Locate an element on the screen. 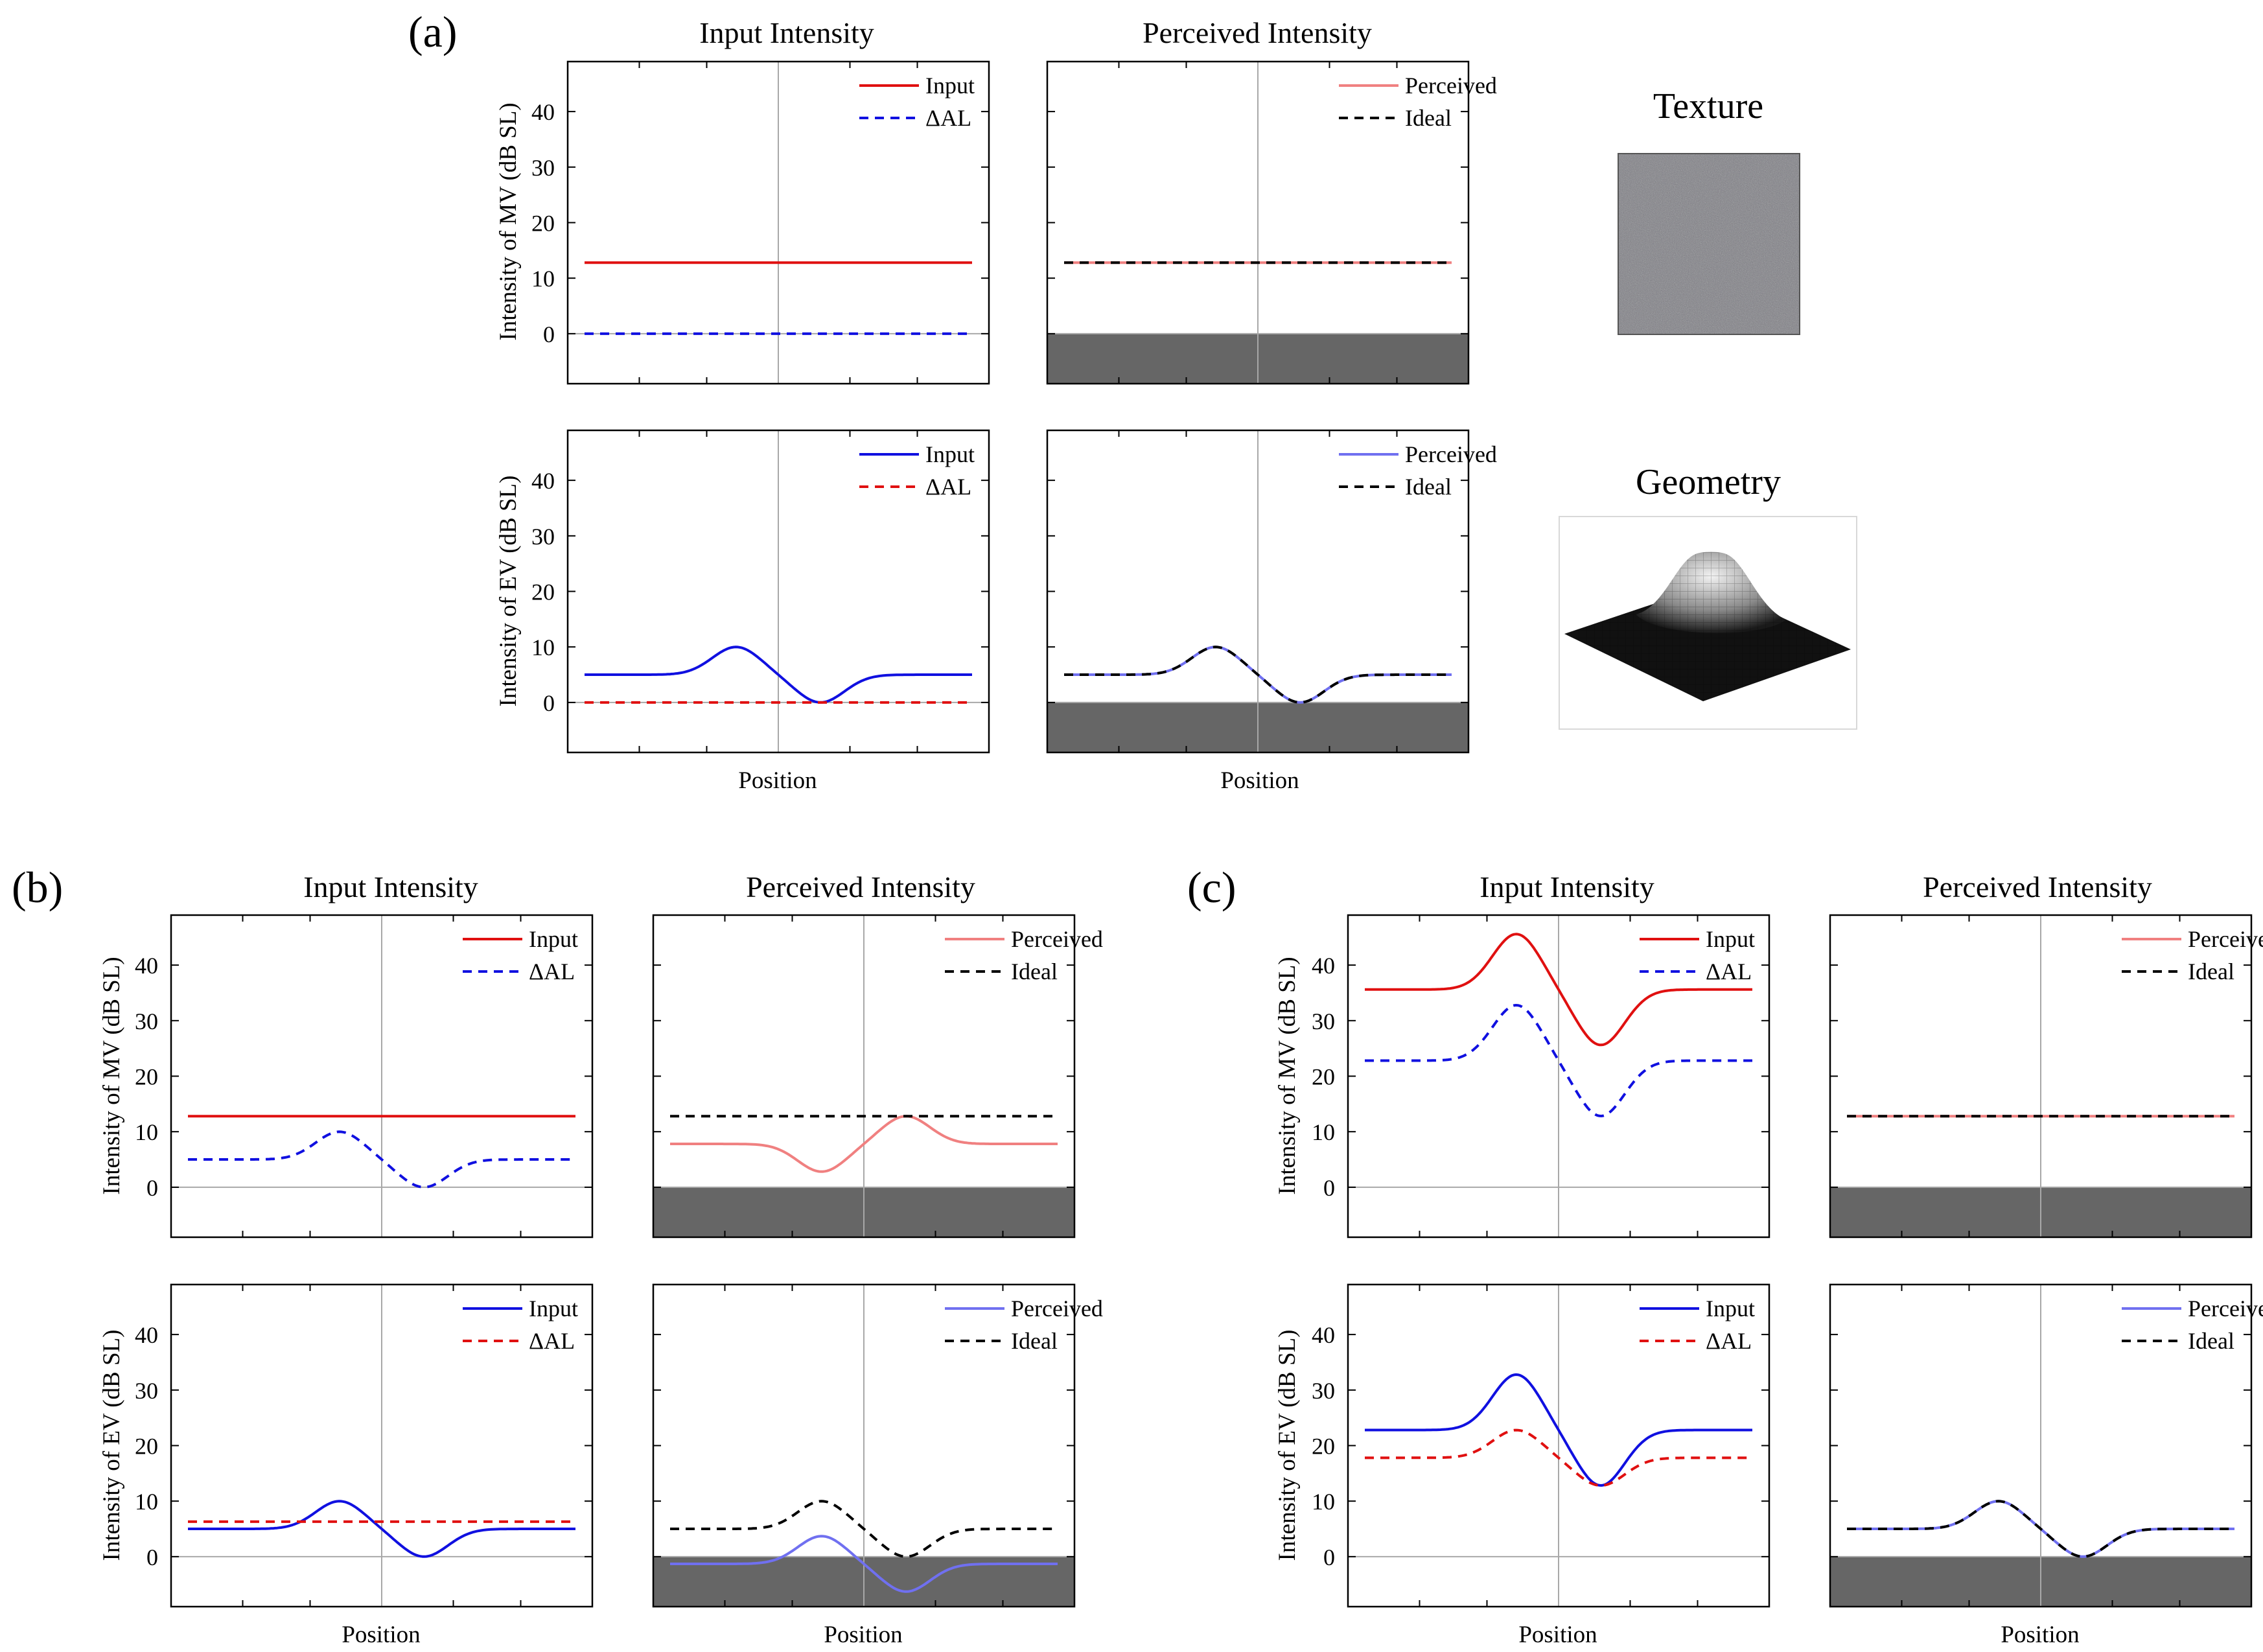 The width and height of the screenshot is (2263, 1652). xlabel-a-perceived: Position is located at coordinates (1259, 780).